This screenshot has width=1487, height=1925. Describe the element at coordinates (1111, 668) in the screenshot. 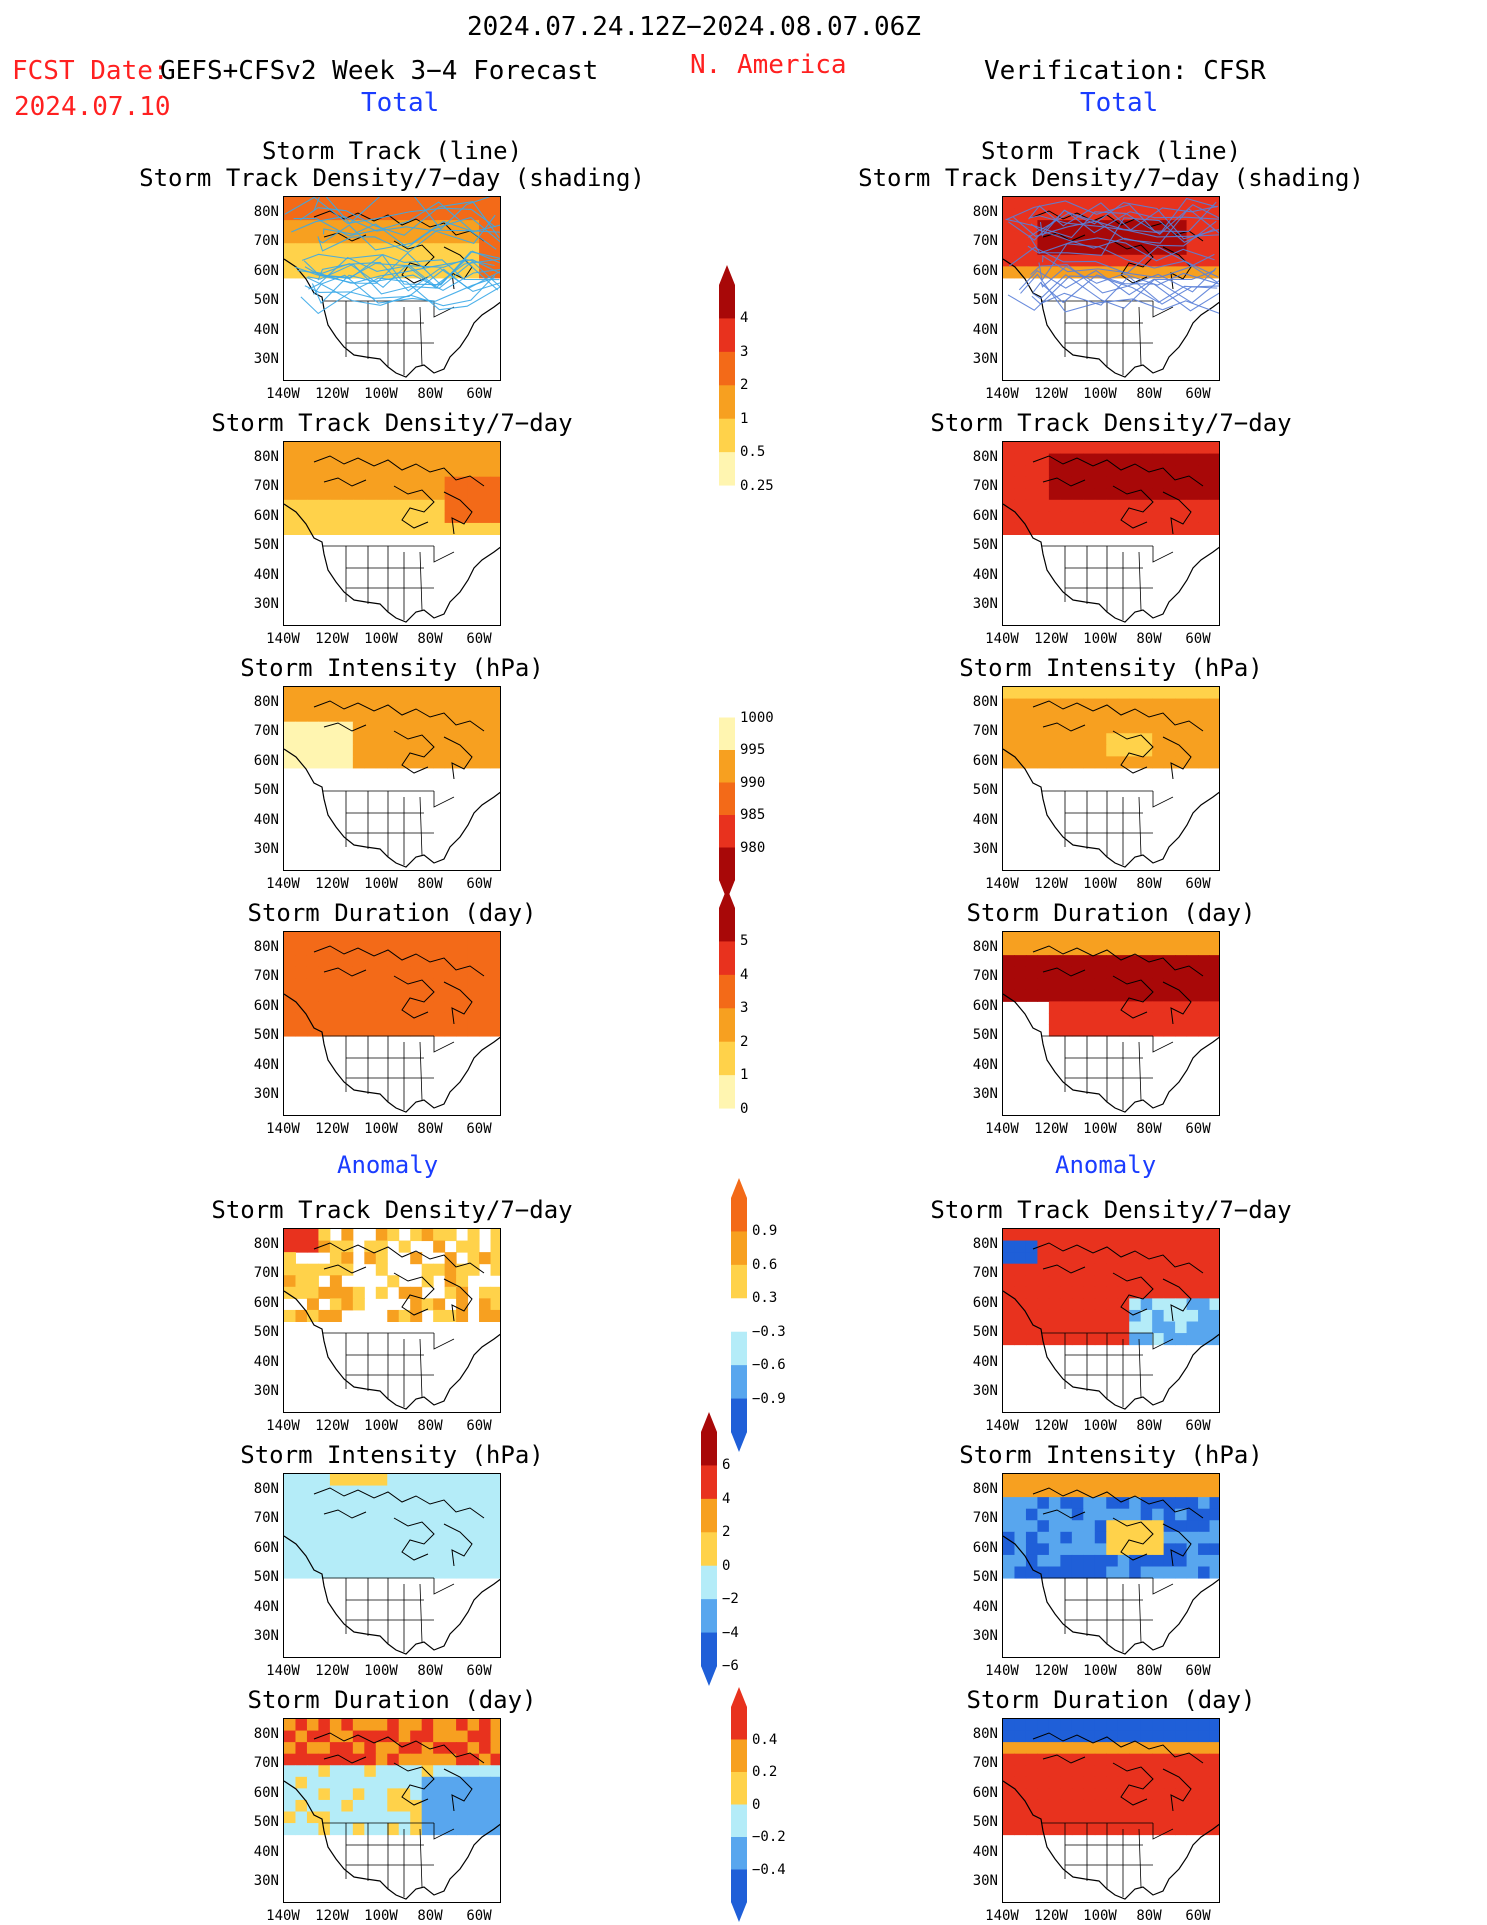

I see `panel-title: Storm Intensity (hPa)` at that location.